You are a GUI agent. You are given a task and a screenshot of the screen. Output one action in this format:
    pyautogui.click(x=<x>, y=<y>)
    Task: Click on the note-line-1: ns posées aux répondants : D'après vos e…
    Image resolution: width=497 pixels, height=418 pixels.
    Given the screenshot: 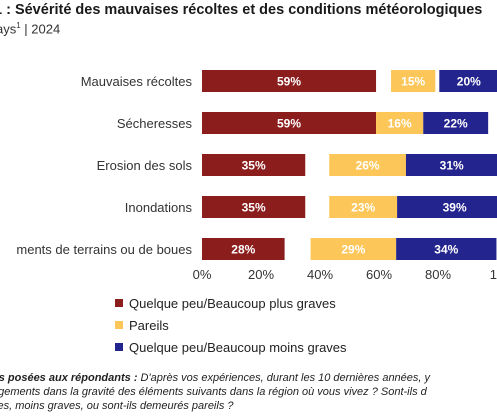 What is the action you would take?
    pyautogui.click(x=215, y=378)
    